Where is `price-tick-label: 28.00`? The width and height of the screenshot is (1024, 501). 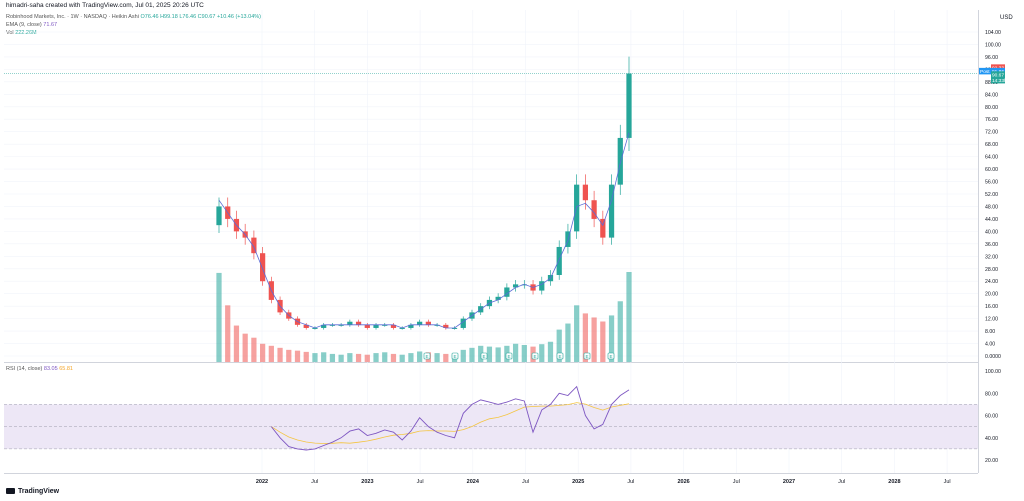
price-tick-label: 28.00 is located at coordinates (991, 270).